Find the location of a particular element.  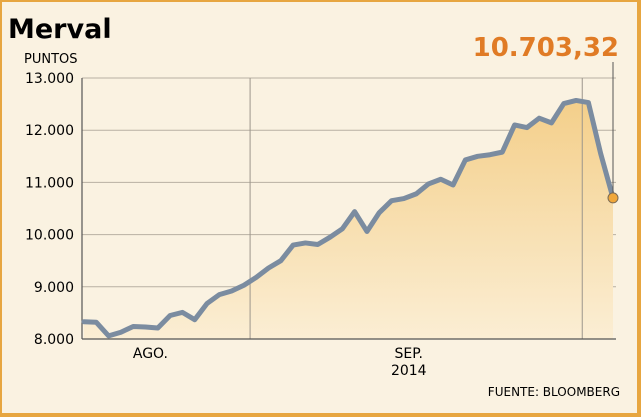

last-point-marker is located at coordinates (613, 198).